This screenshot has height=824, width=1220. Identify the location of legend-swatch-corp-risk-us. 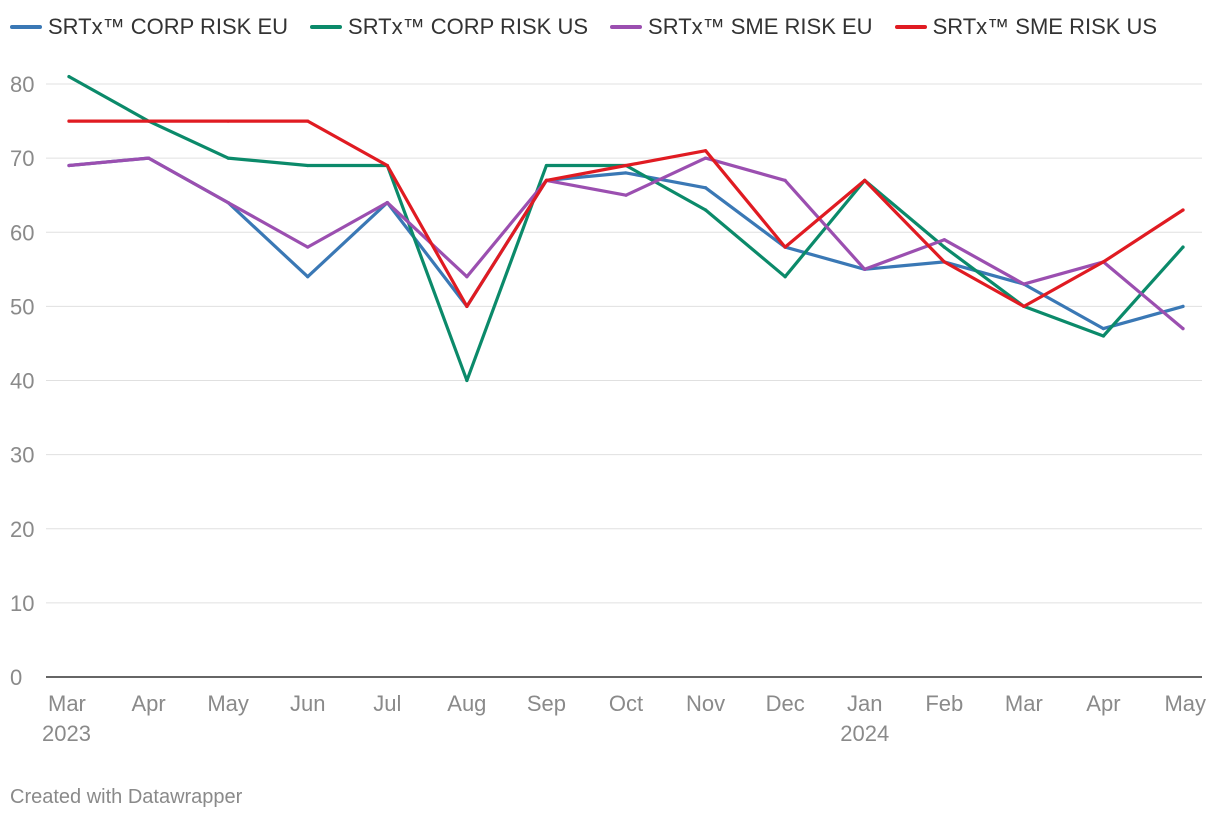
(326, 27).